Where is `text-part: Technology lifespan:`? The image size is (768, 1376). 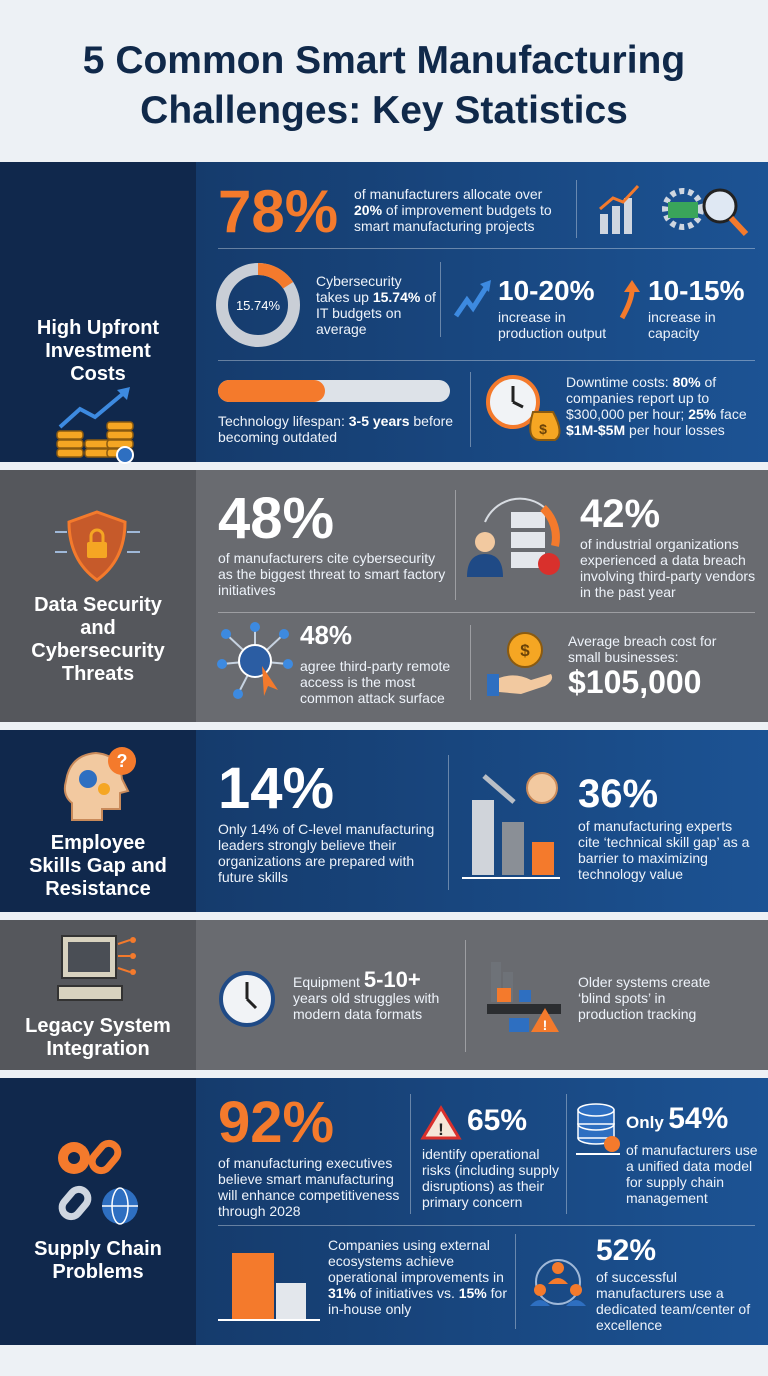
text-part: Technology lifespan: is located at coordinates (283, 421).